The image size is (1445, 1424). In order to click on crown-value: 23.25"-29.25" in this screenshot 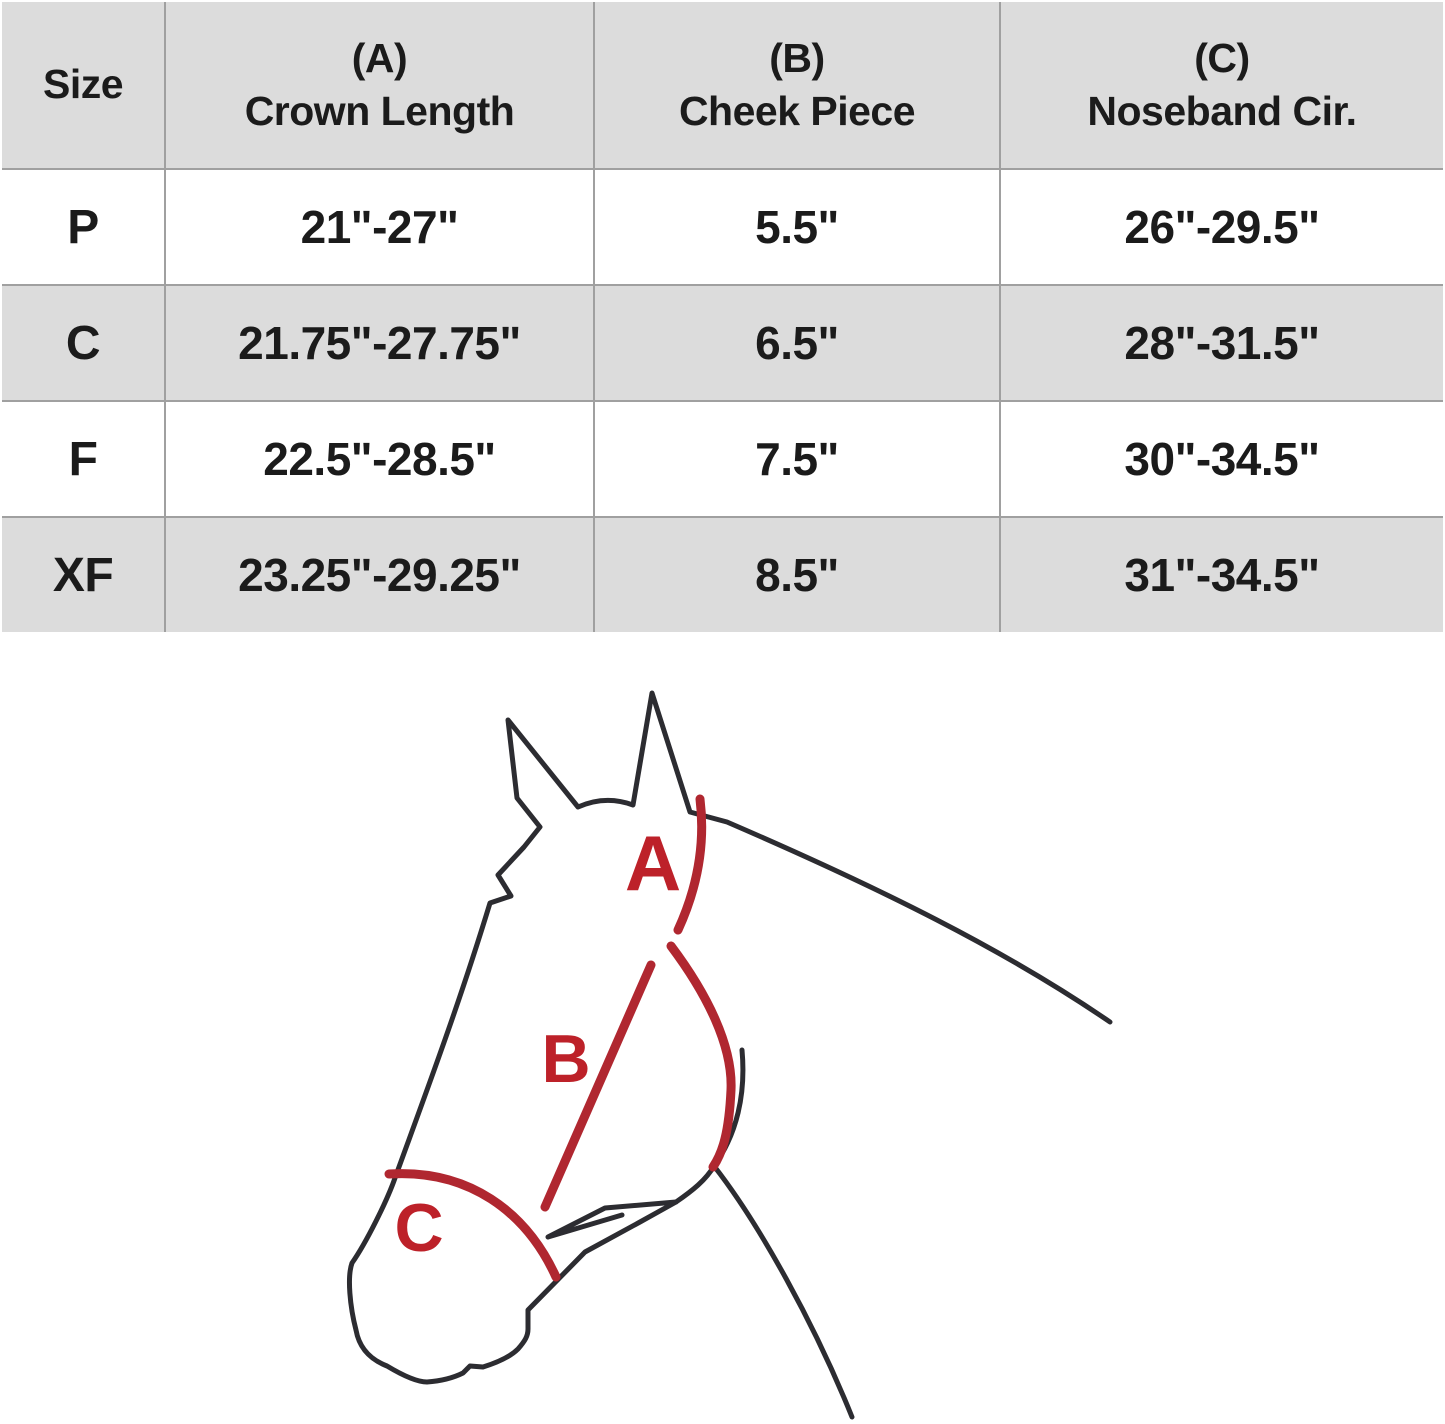, I will do `click(379, 574)`.